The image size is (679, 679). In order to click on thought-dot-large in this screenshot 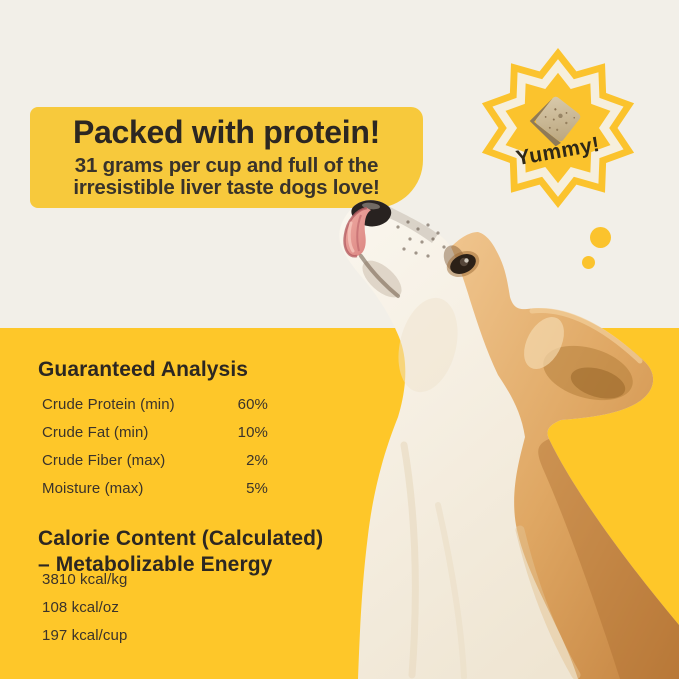, I will do `click(600, 237)`.